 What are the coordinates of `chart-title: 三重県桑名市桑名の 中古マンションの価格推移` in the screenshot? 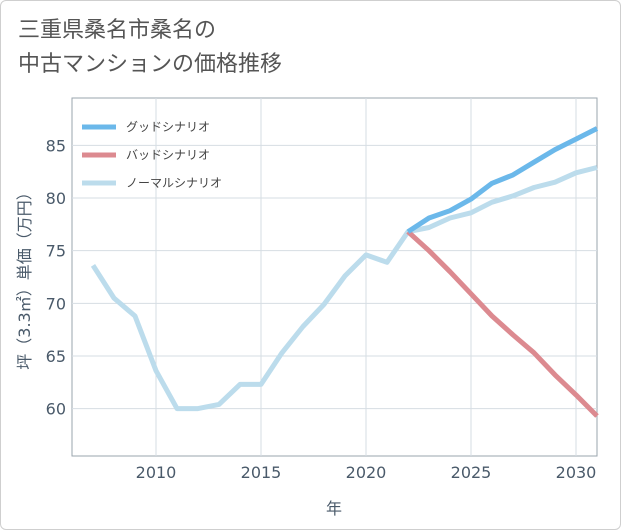 It's located at (150, 48).